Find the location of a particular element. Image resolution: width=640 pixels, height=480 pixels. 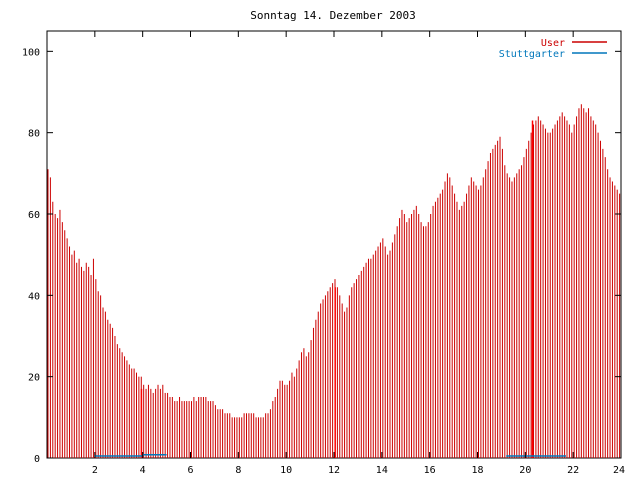

y-tick-label: 60 is located at coordinates (34, 215).